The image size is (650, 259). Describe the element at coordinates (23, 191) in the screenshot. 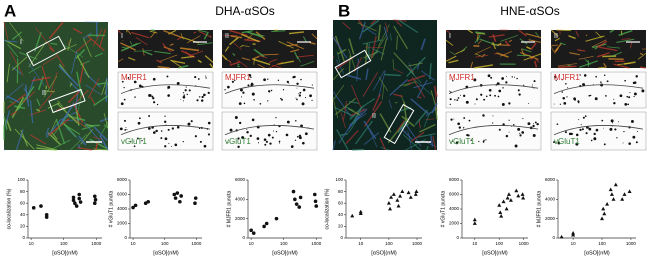

I see `y-tick-label: 80` at that location.